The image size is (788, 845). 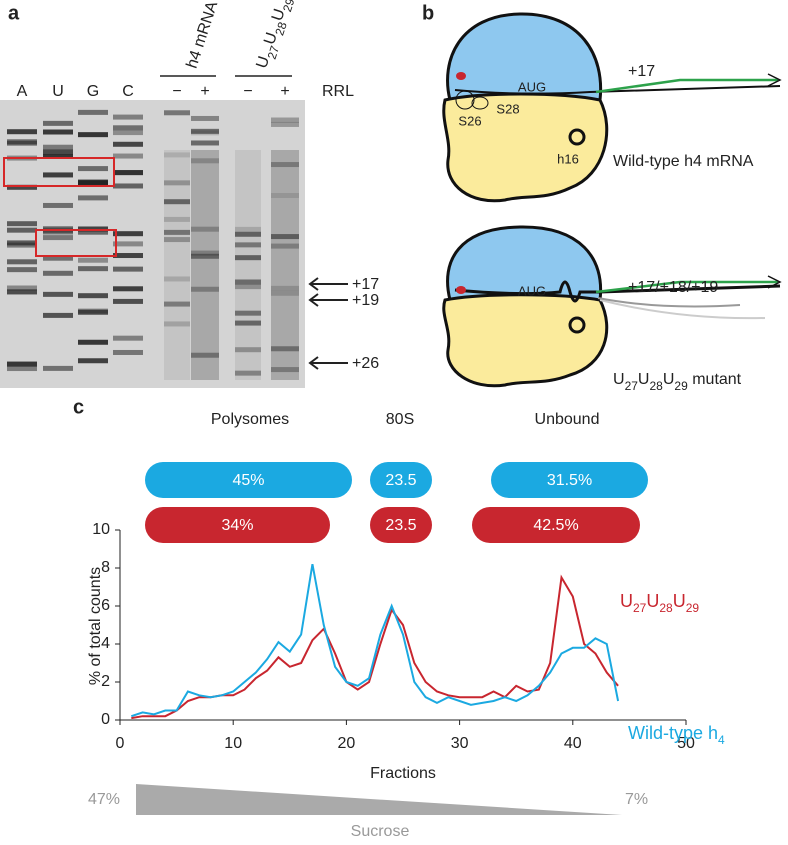 What do you see at coordinates (612, 107) in the screenshot?
I see `ribosome-wt` at bounding box center [612, 107].